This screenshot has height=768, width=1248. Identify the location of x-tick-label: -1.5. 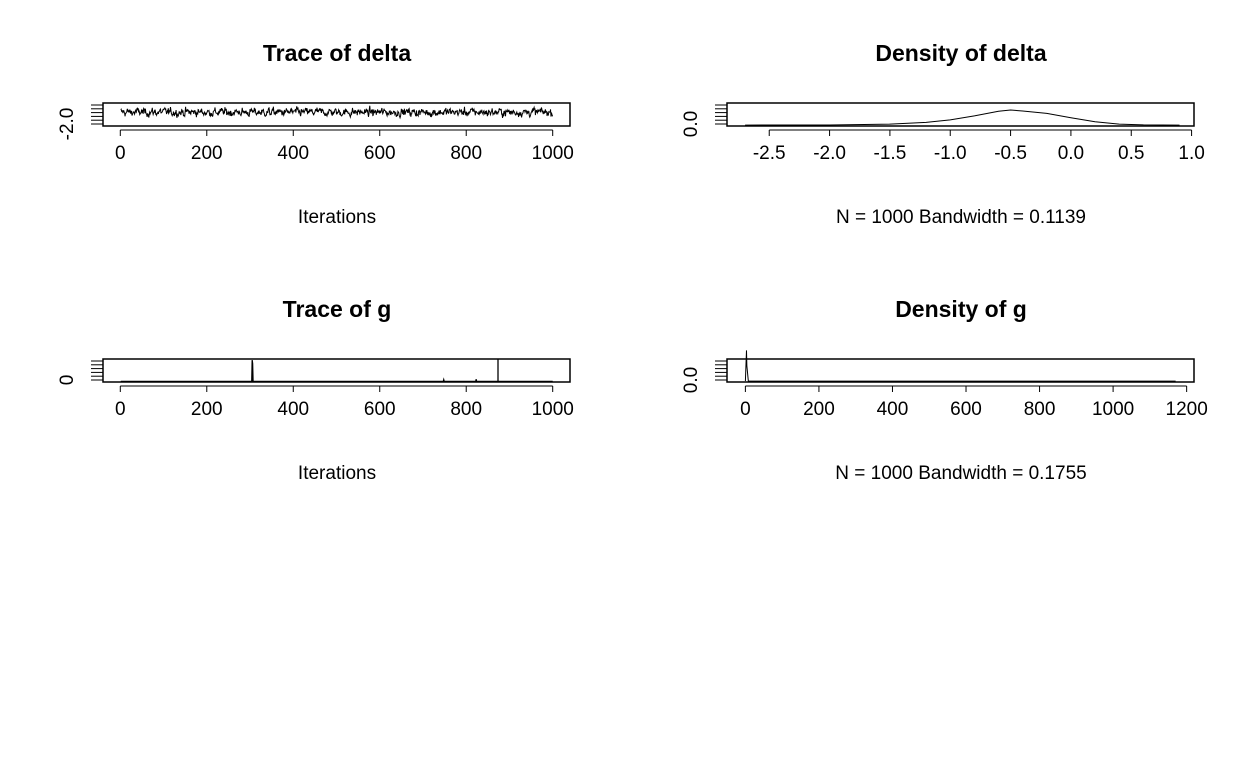
(890, 153).